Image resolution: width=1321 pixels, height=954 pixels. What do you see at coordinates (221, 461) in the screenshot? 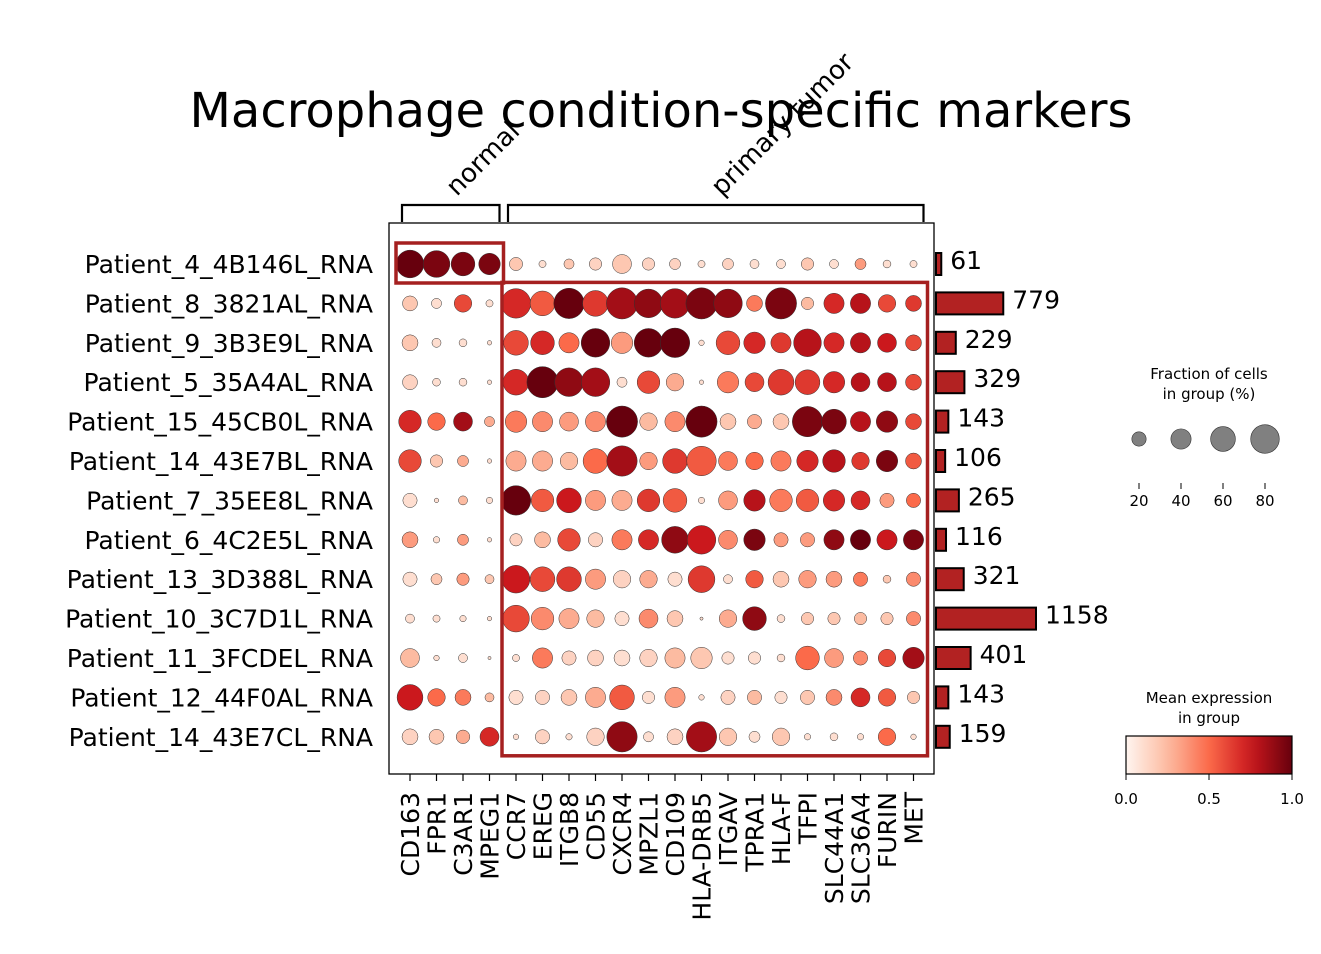
I see `patient-label: Patient_14_43E7BL_RNA` at bounding box center [221, 461].